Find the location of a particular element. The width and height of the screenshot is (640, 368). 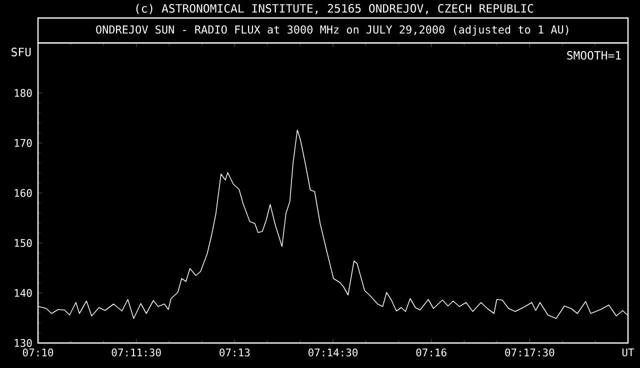

annotation: SMOOTH=1 is located at coordinates (594, 55).